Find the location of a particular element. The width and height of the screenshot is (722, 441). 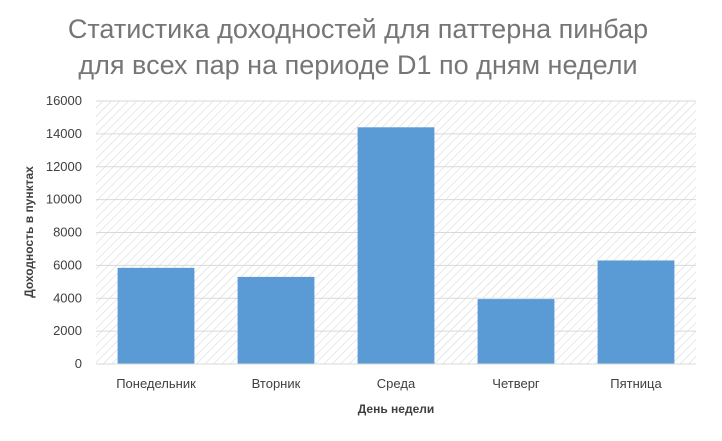

x-axis-tick-labels: Понедельник Вторник Среда Четверг Пятница is located at coordinates (389, 383).